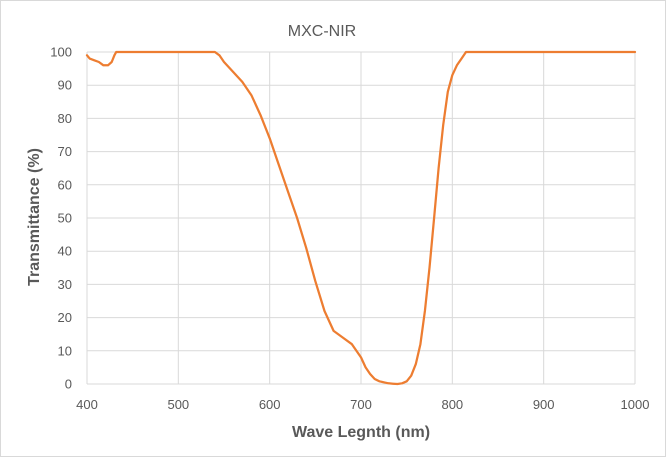  I want to click on y-tick-label: 40, so click(65, 251).